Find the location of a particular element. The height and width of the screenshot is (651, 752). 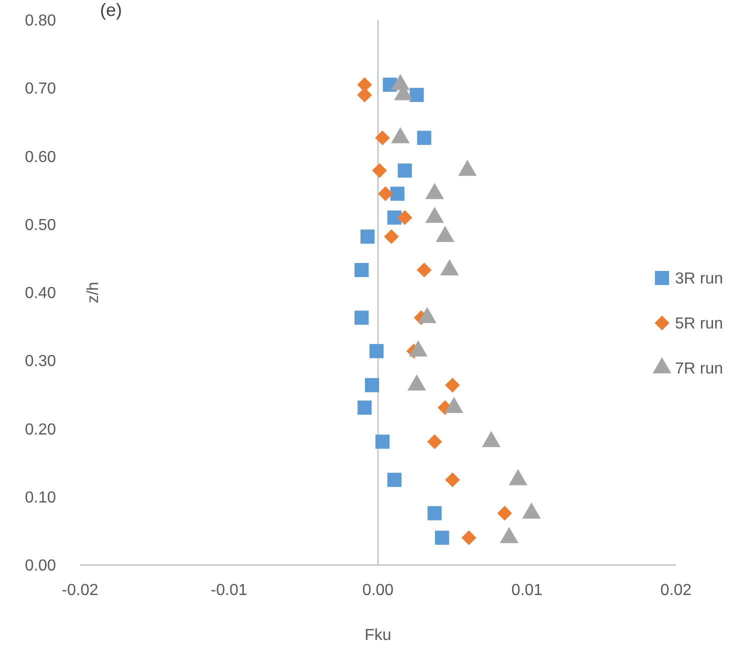

y-tick-label: 0.60 is located at coordinates (40, 157).